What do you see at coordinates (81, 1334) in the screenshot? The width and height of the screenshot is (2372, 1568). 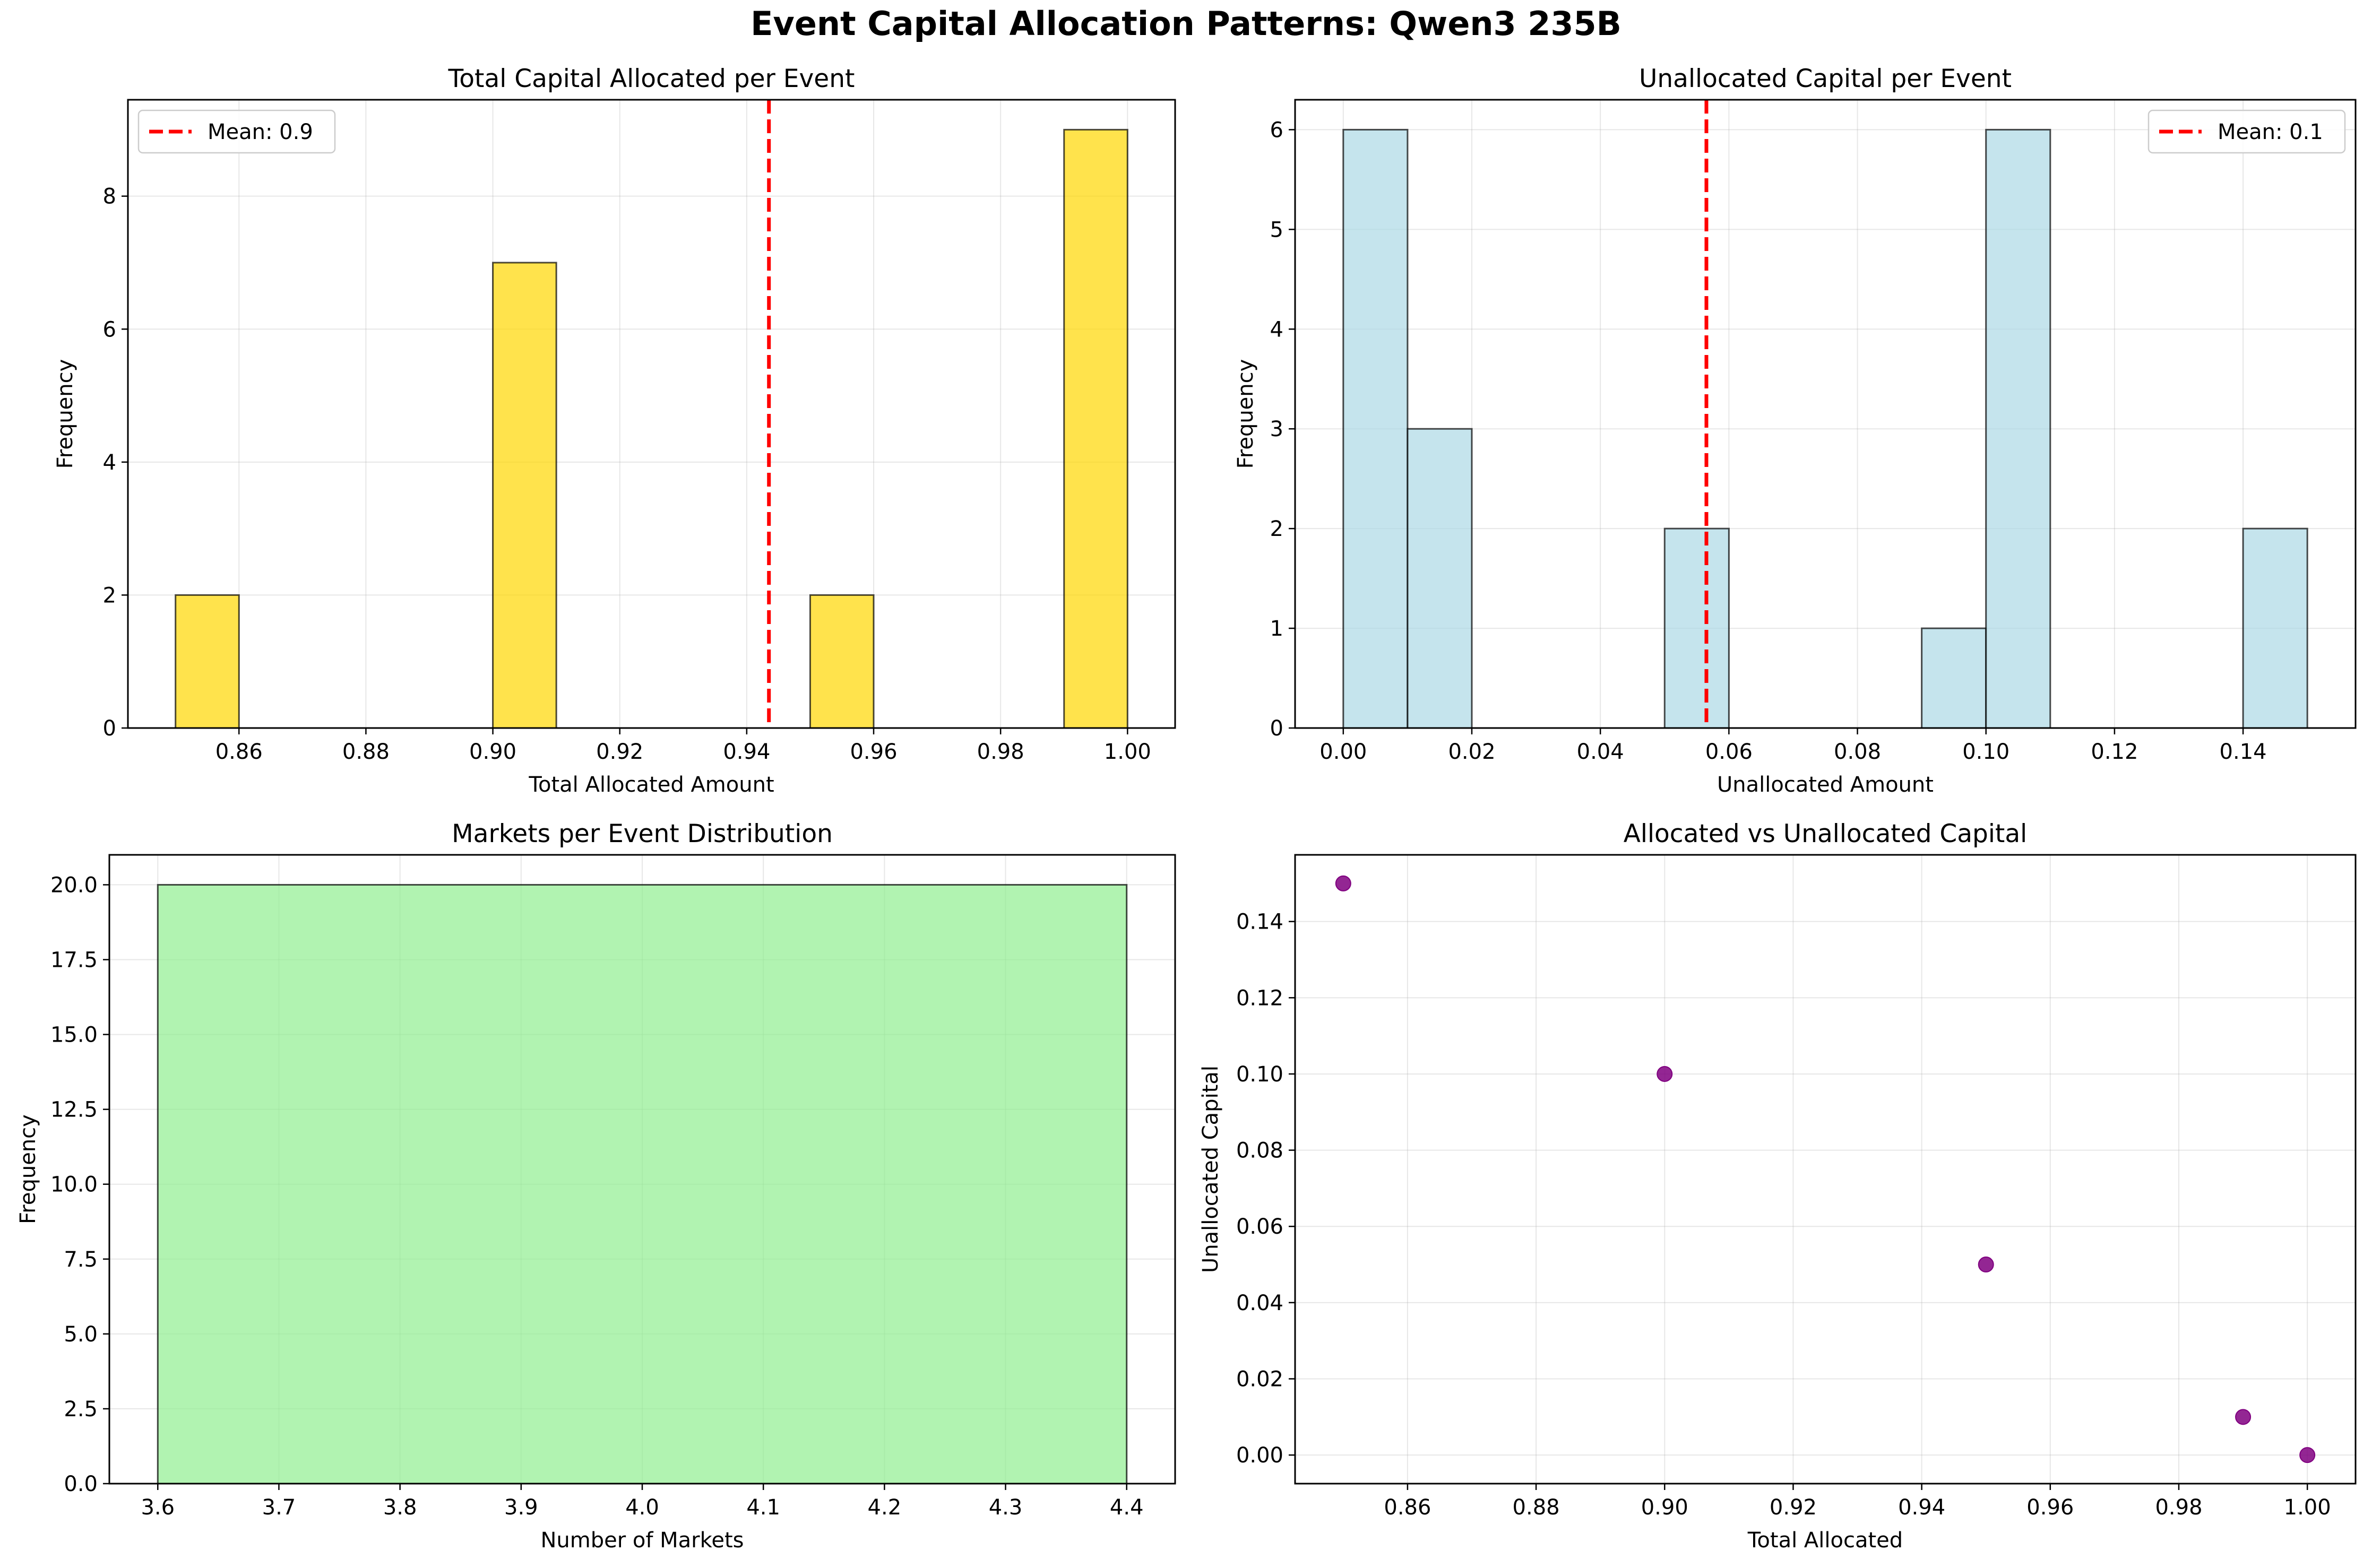 I see `y-tick-label: 5.0` at bounding box center [81, 1334].